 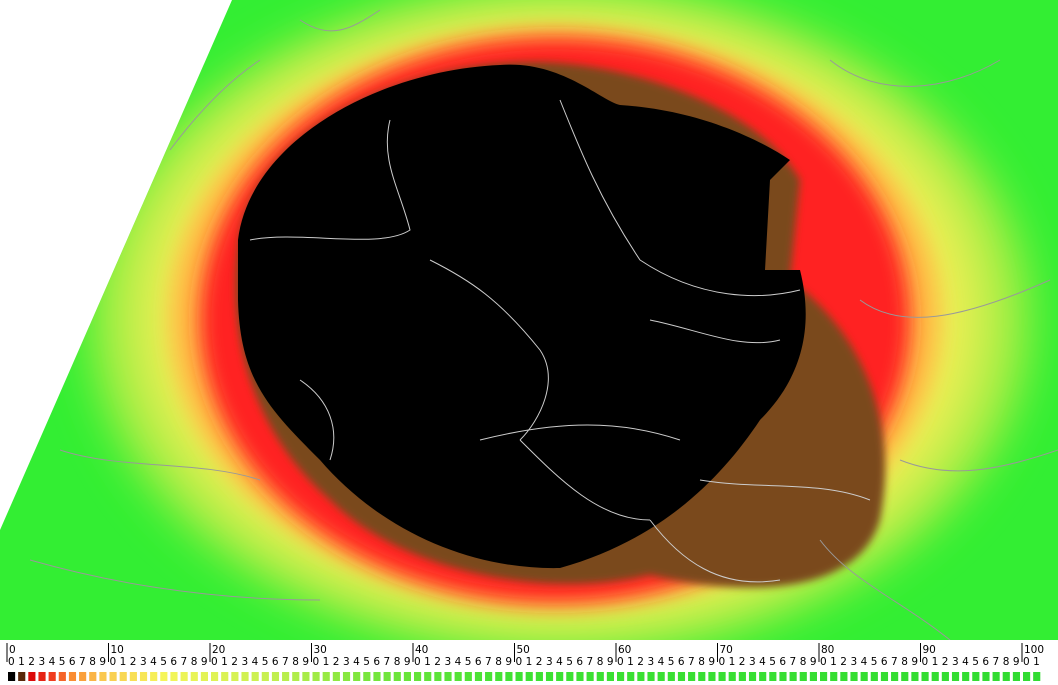 I want to click on scale-label: 30, so click(x=320, y=650).